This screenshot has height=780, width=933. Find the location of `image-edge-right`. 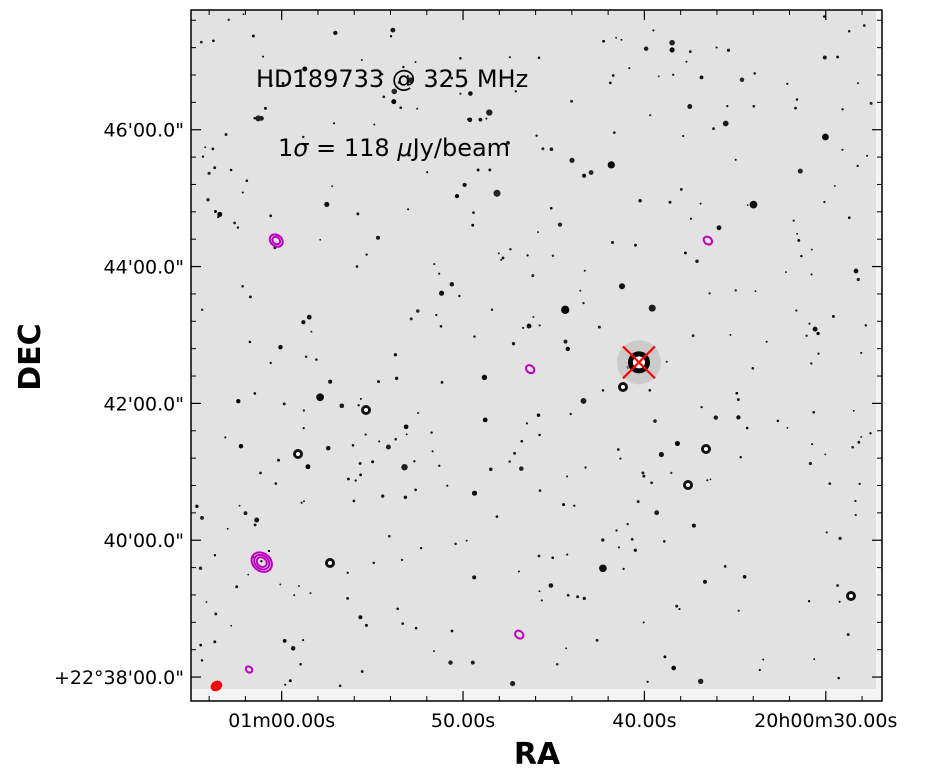

image-edge-right is located at coordinates (879, 350).